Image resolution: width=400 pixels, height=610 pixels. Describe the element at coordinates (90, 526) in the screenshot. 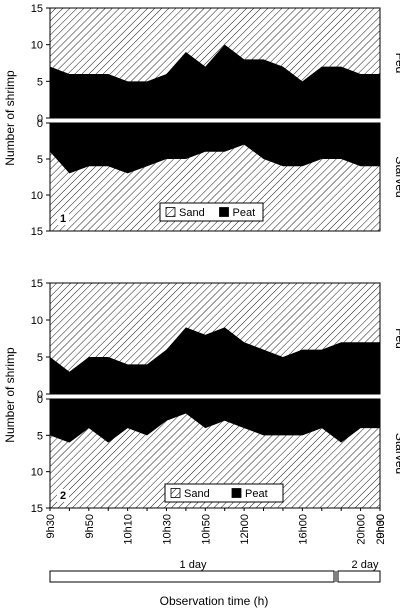

I see `x-tick-label: 9h50` at that location.